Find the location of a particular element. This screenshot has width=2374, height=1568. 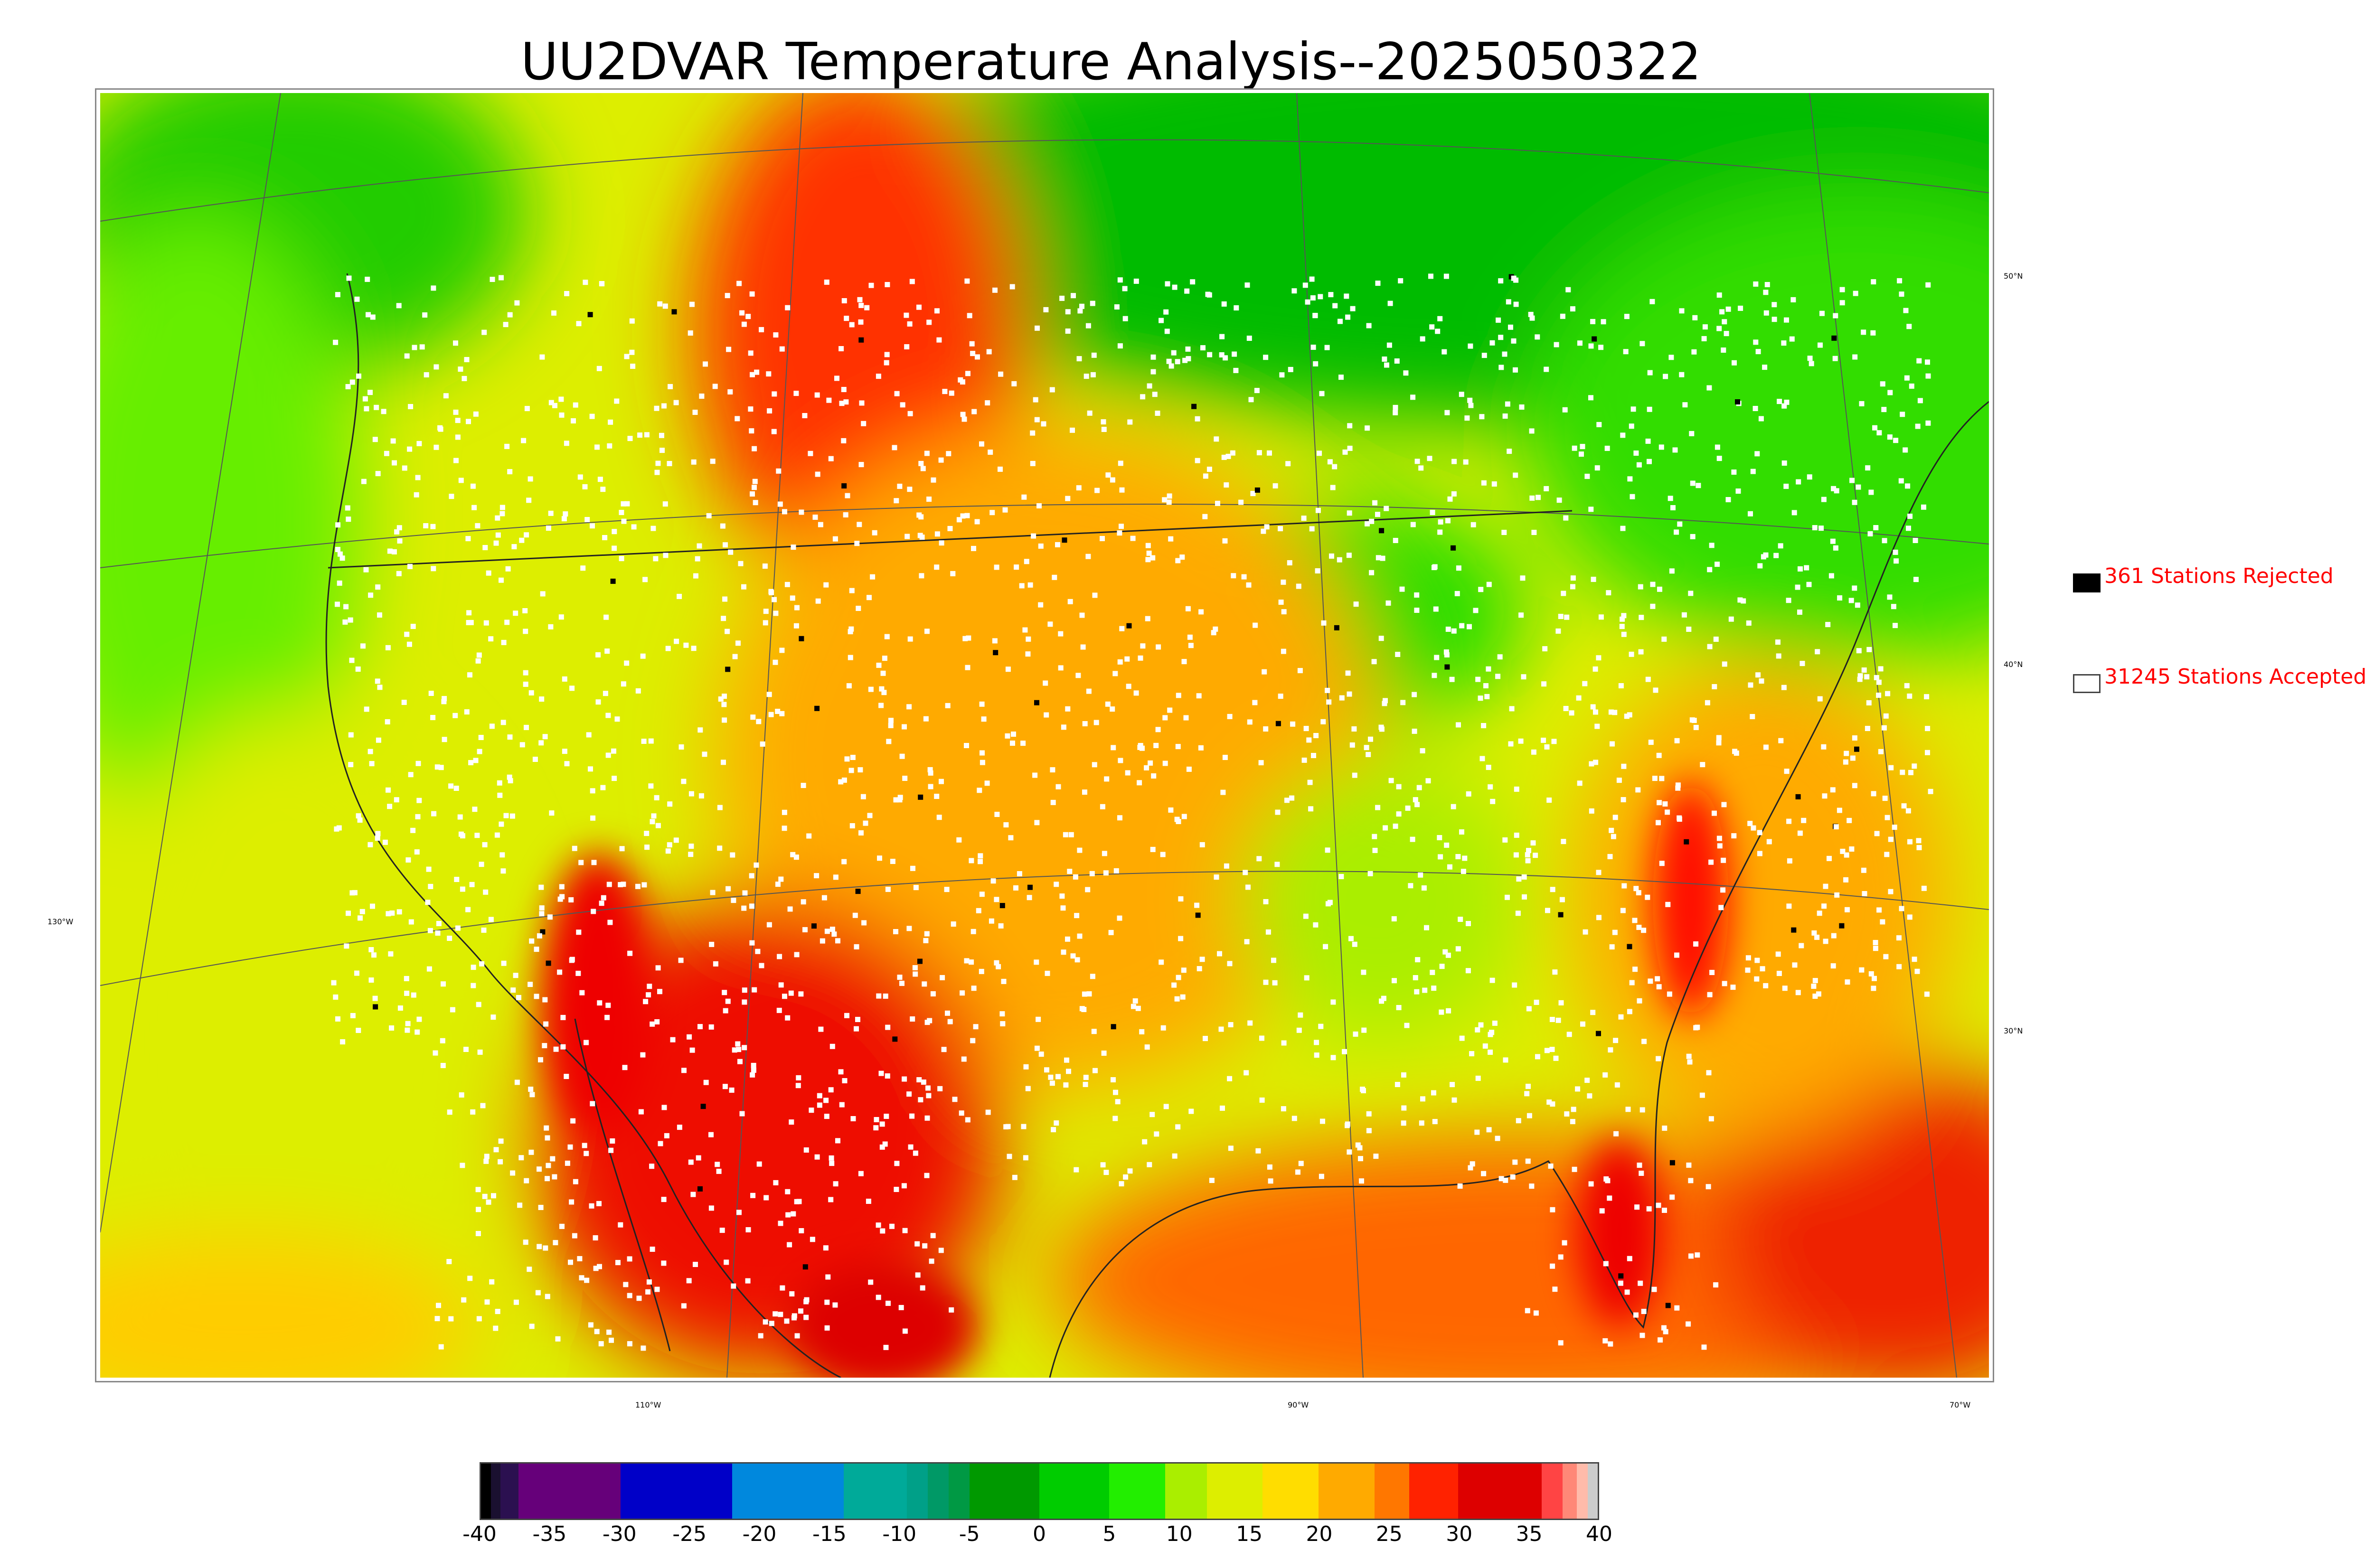

colorbar-tick-label: 30 is located at coordinates (1459, 1534).